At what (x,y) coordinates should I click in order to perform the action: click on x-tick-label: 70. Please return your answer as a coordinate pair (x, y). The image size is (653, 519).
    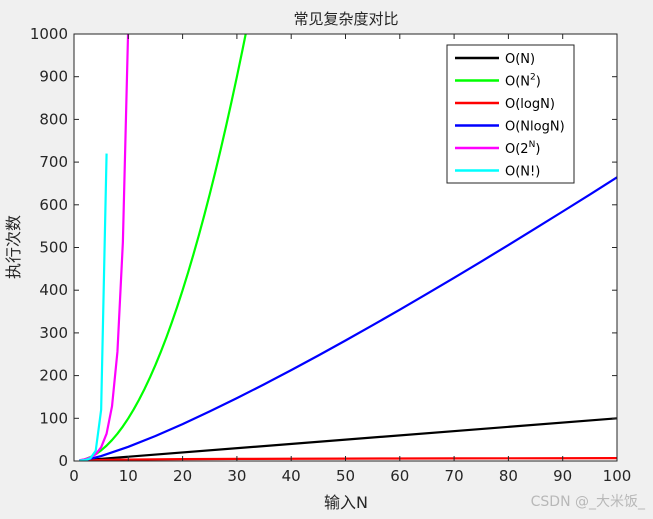
    Looking at the image, I should click on (454, 476).